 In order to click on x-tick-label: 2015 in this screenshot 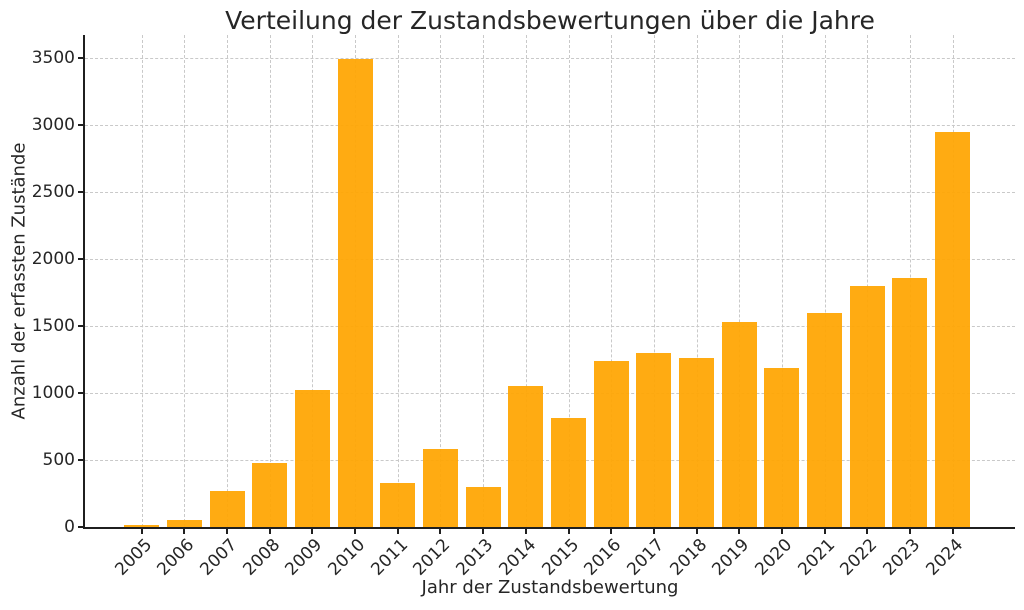, I will do `click(560, 557)`.